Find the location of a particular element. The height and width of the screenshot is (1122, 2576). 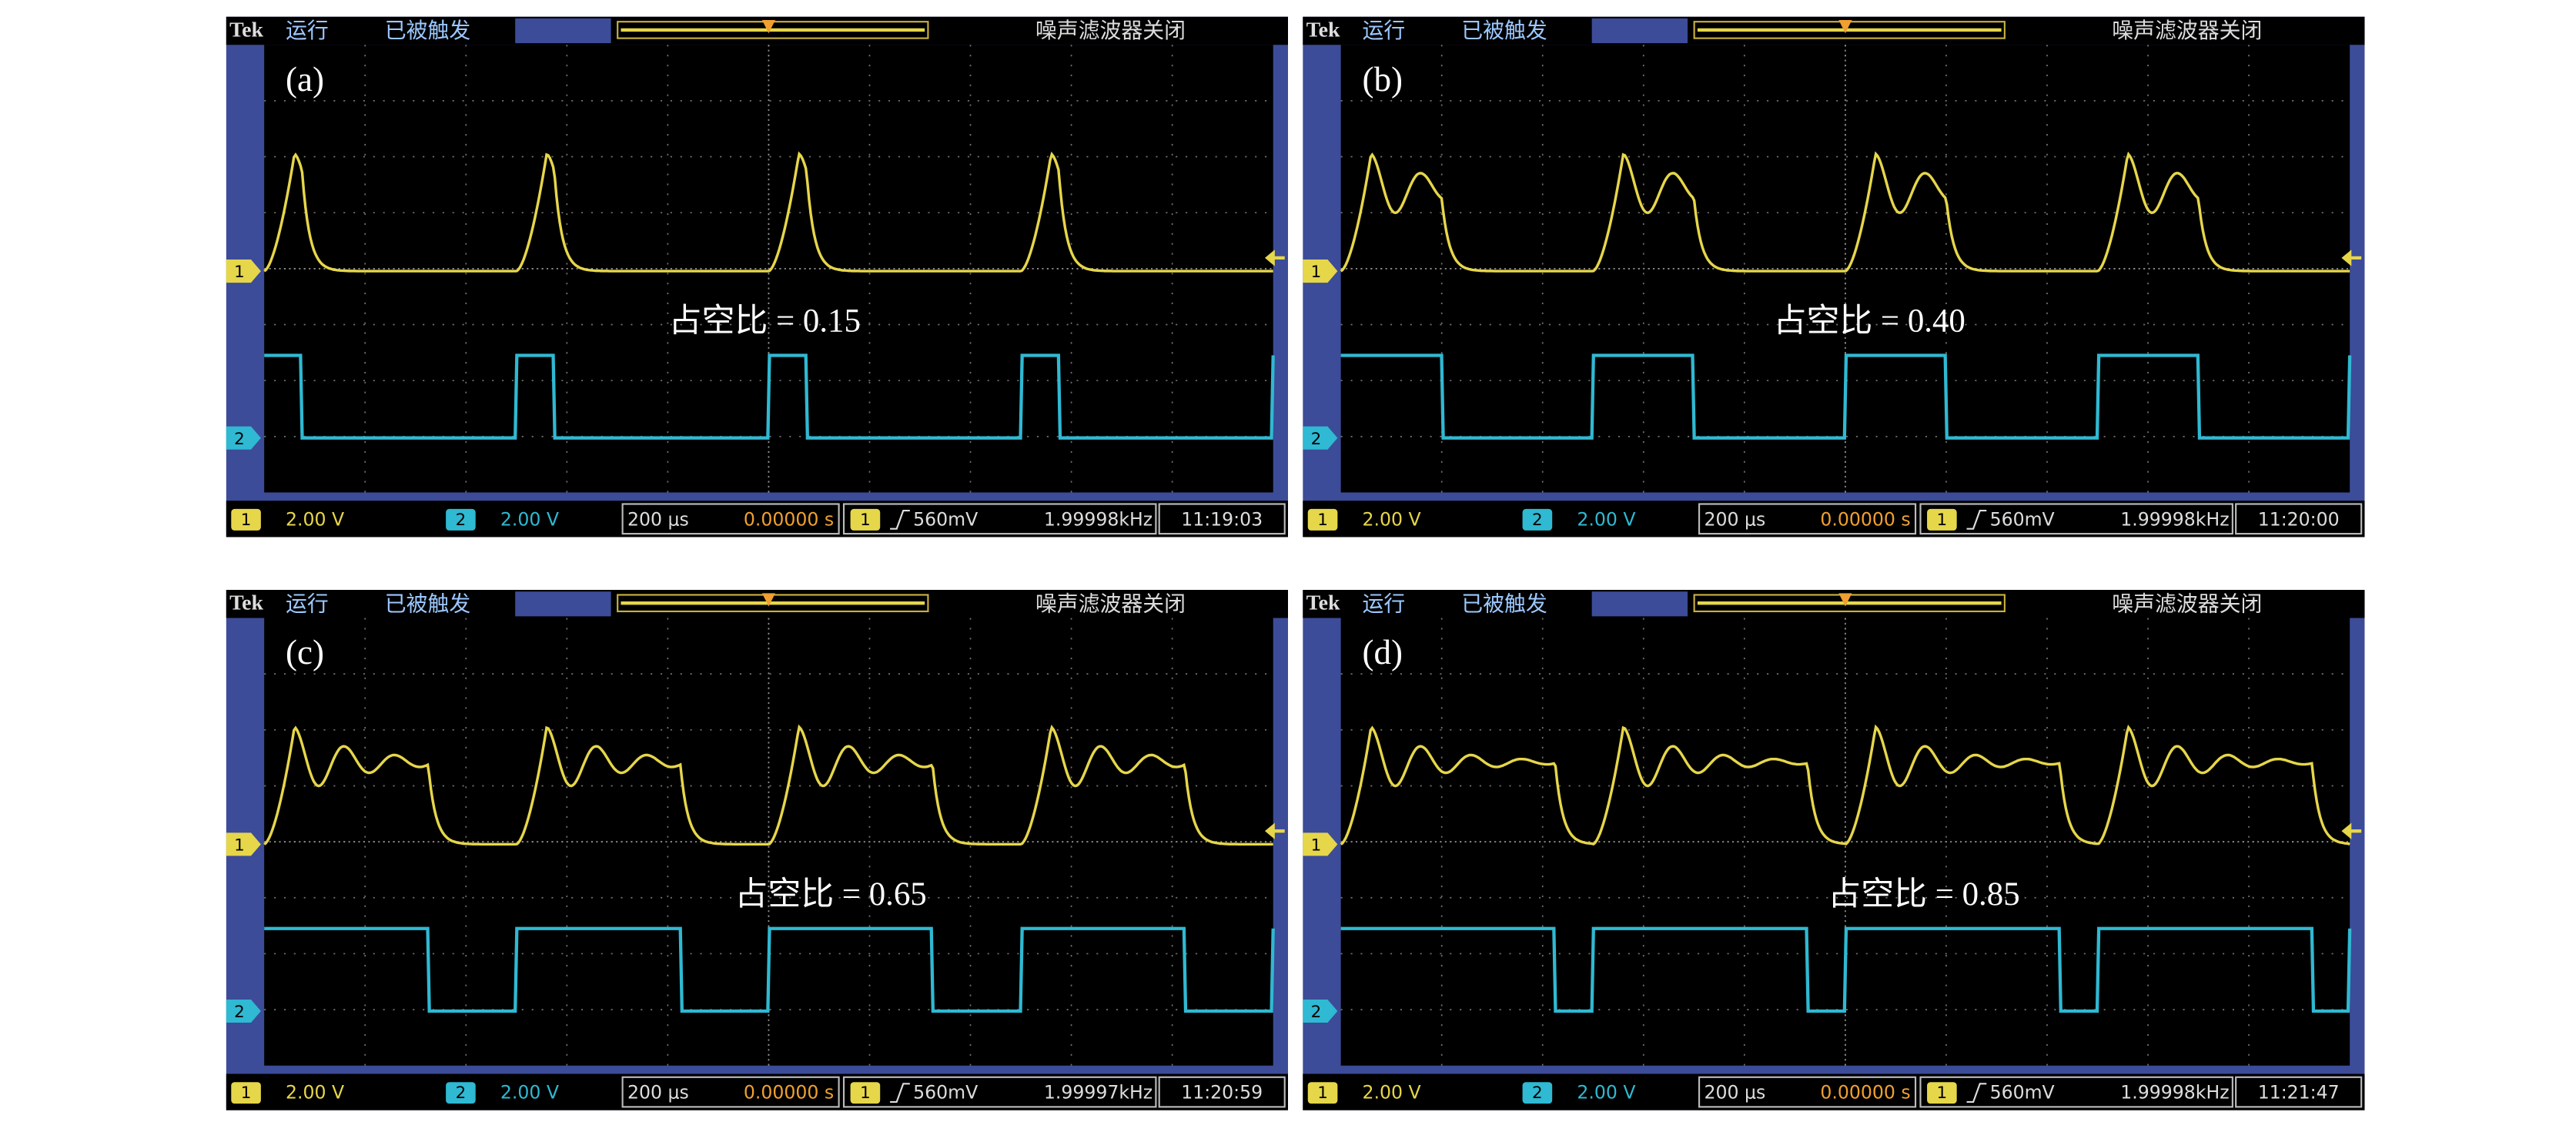

panel-label: (a) is located at coordinates (305, 79).